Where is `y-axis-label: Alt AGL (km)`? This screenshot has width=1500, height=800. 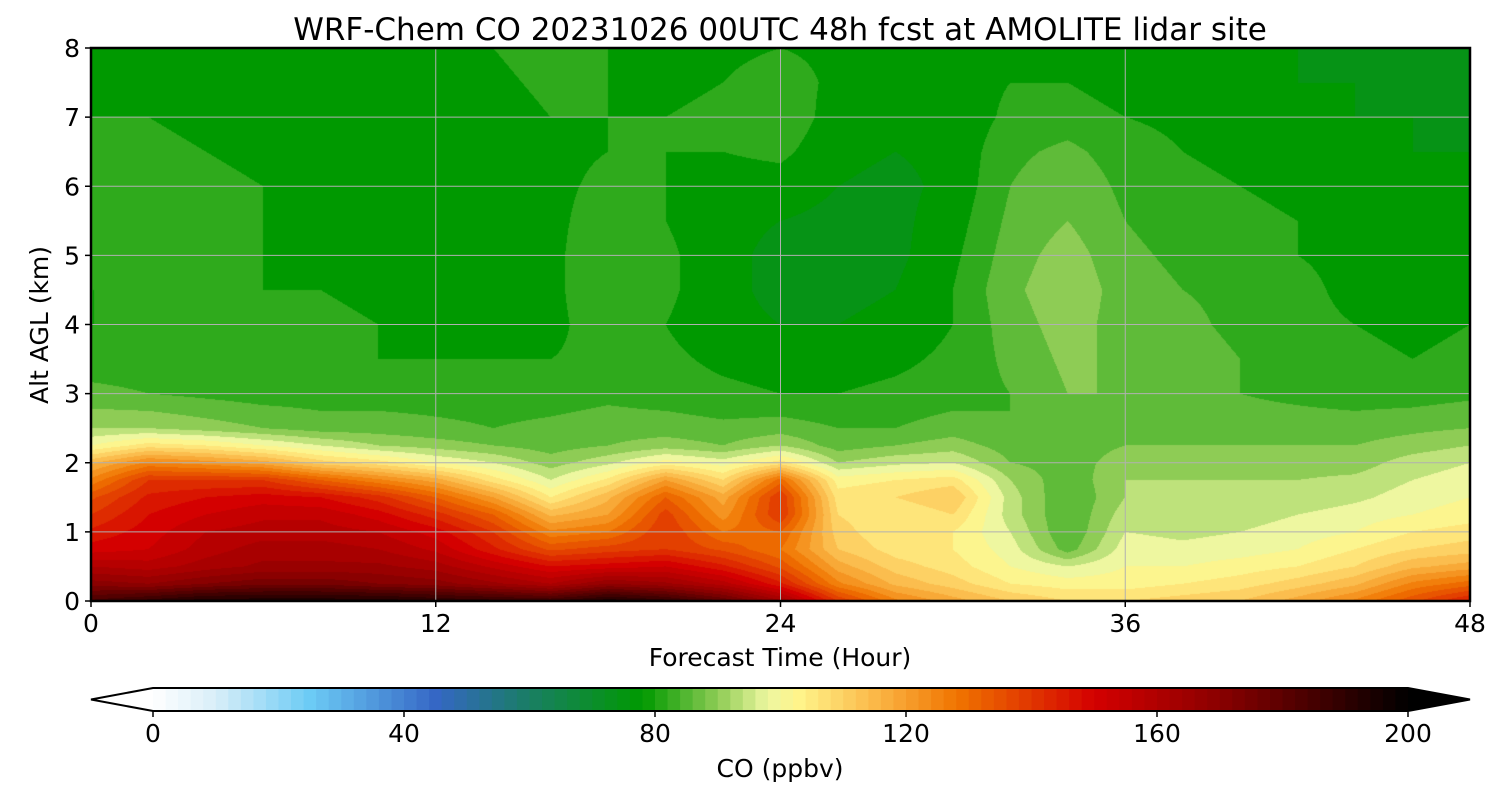
y-axis-label: Alt AGL (km) is located at coordinates (39, 325).